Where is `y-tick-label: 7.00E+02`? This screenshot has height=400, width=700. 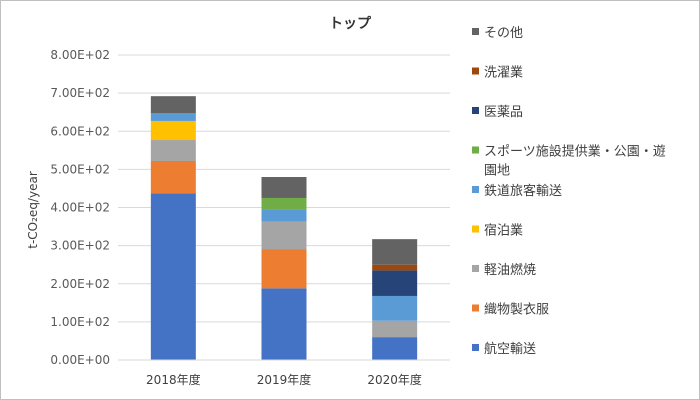
y-tick-label: 7.00E+02 is located at coordinates (80, 93).